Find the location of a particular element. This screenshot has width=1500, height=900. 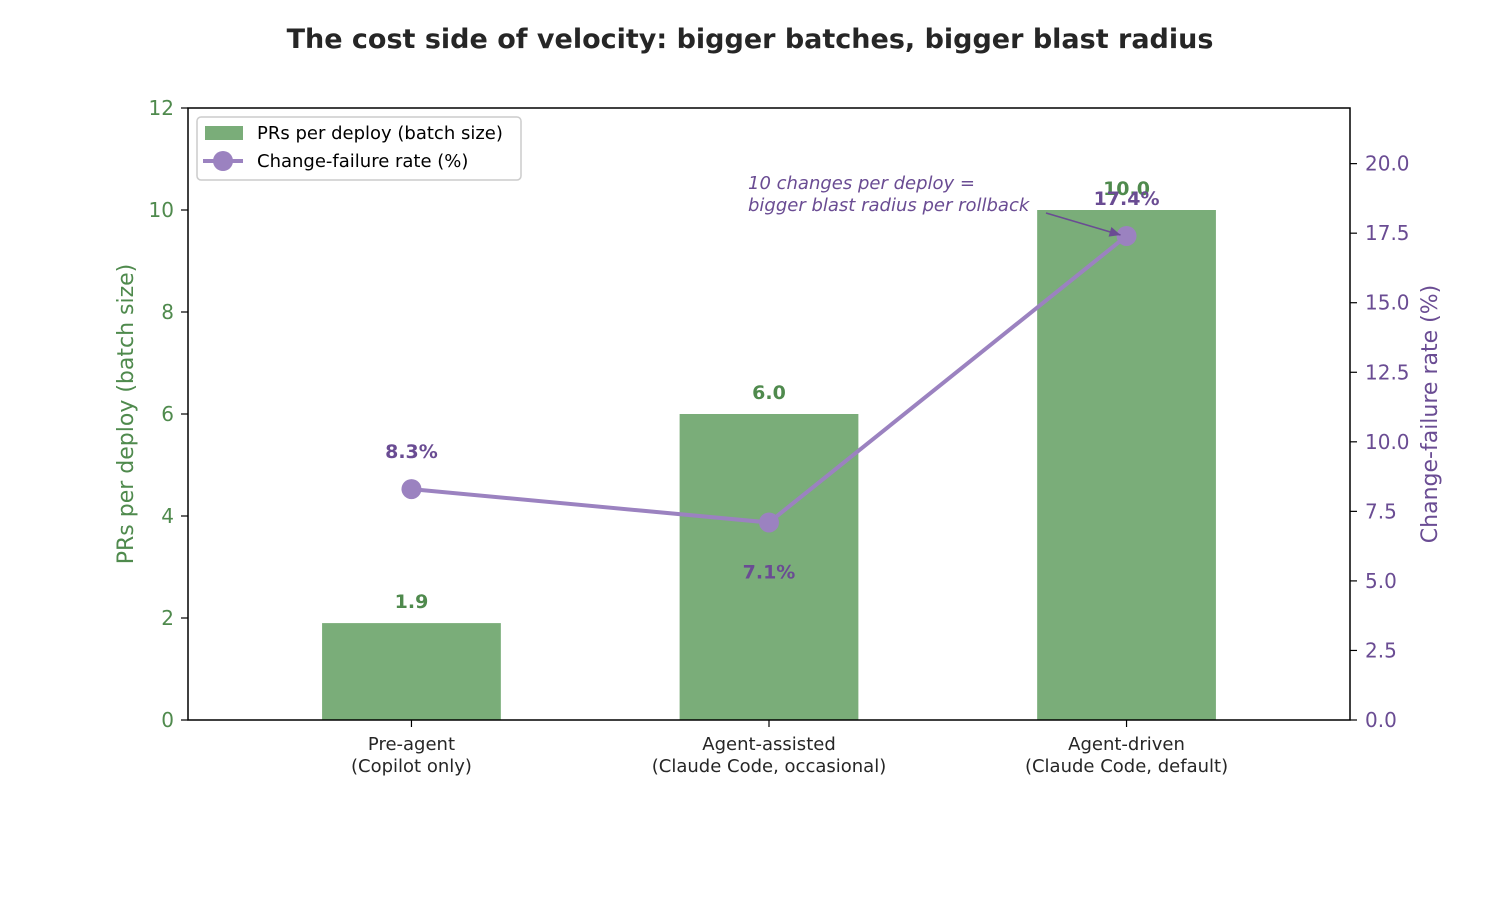

right-axis: 0.0 2.5 5.0 7.5 10.0 12.5 15.0 17.5 20.0 is located at coordinates (1380, 442).